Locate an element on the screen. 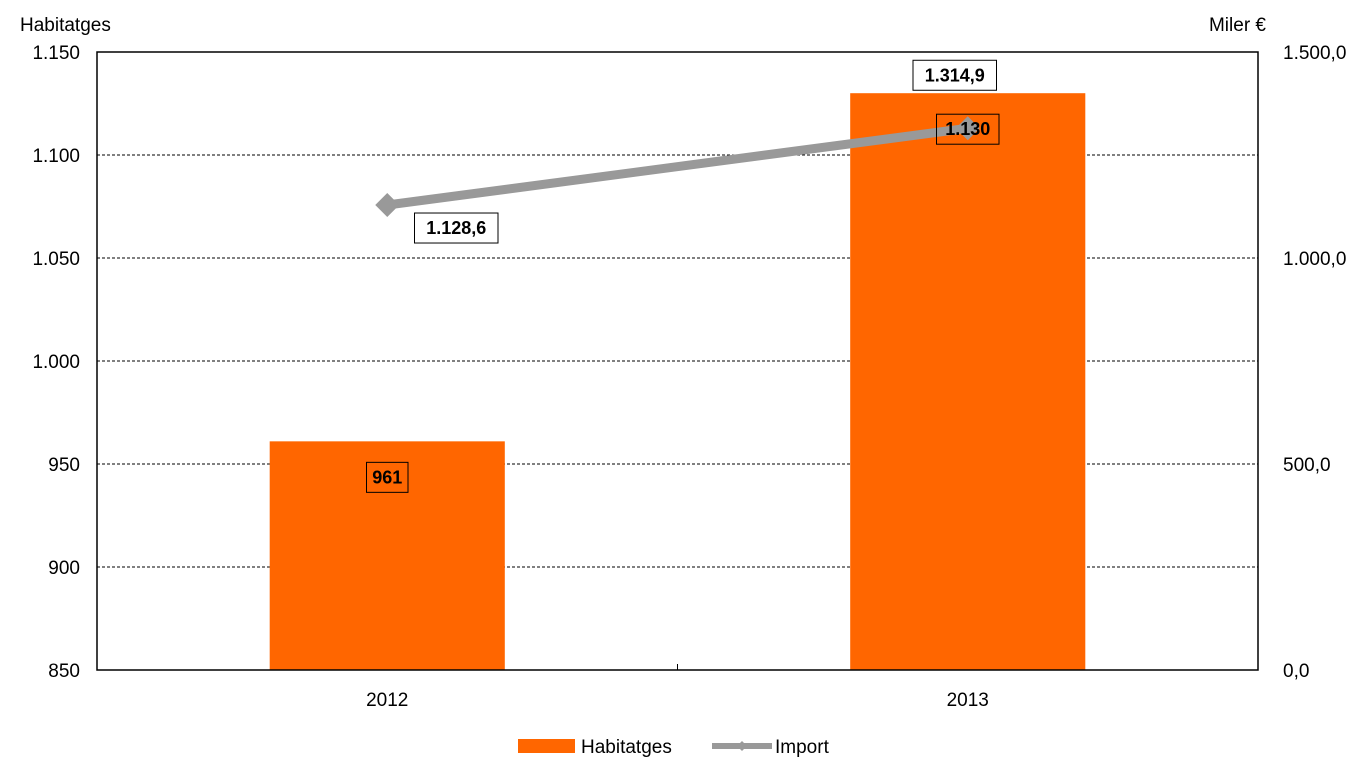 Image resolution: width=1372 pixels, height=761 pixels. import-label-2012-text: 1.128,6 is located at coordinates (456, 228).